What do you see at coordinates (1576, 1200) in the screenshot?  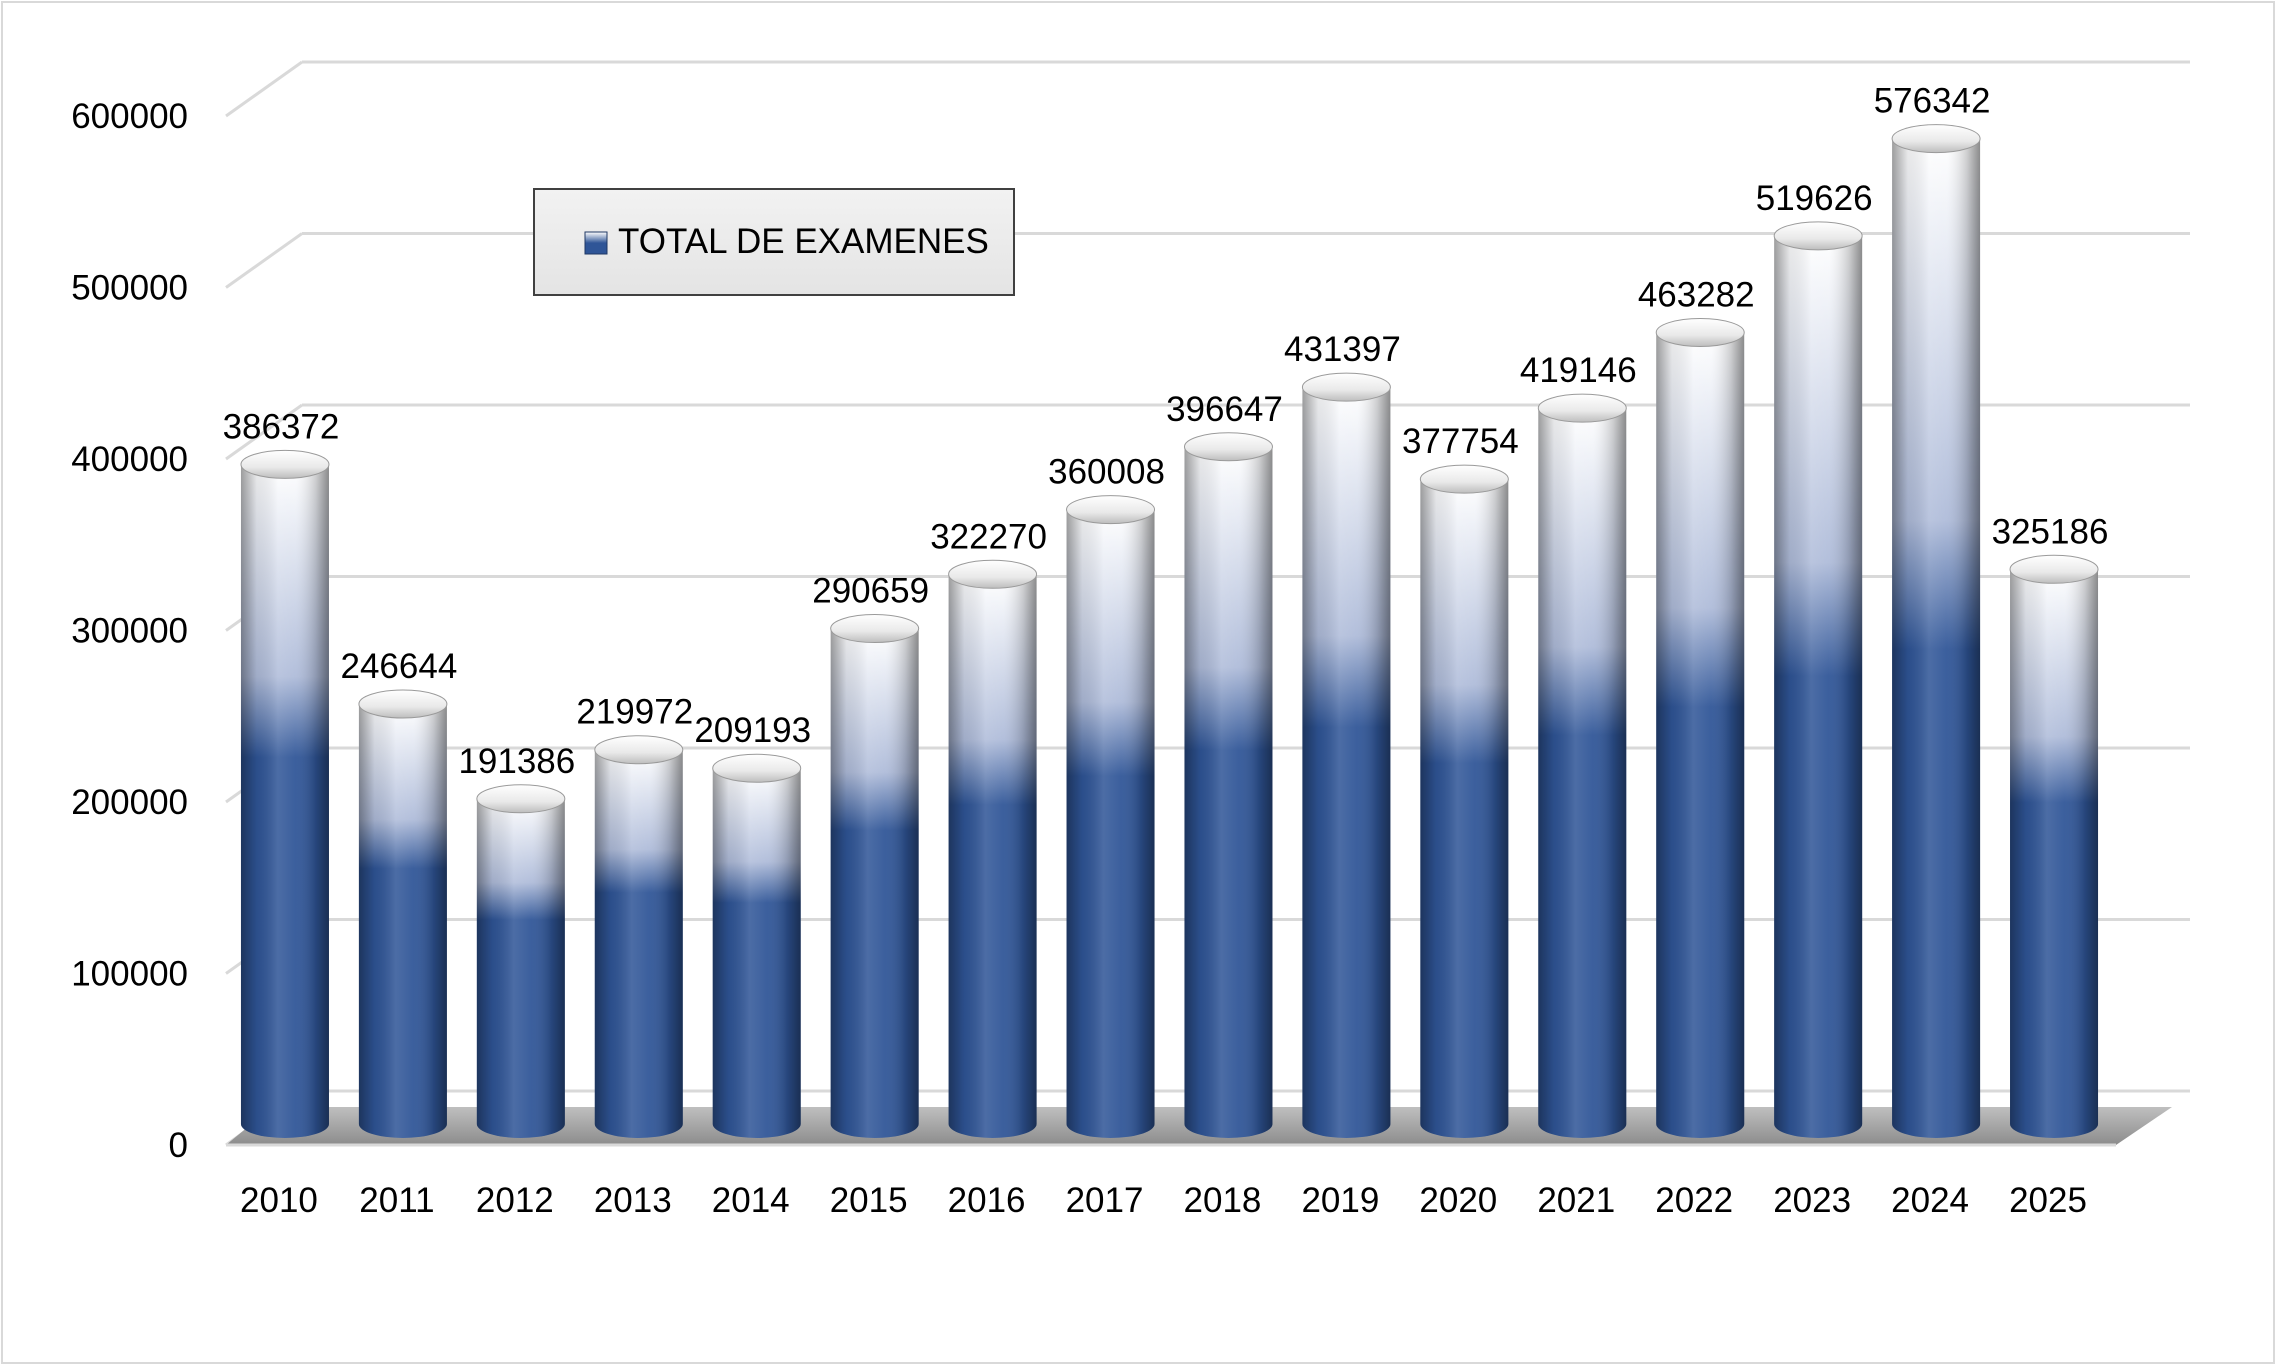 I see `x-tick-label: 2021` at bounding box center [1576, 1200].